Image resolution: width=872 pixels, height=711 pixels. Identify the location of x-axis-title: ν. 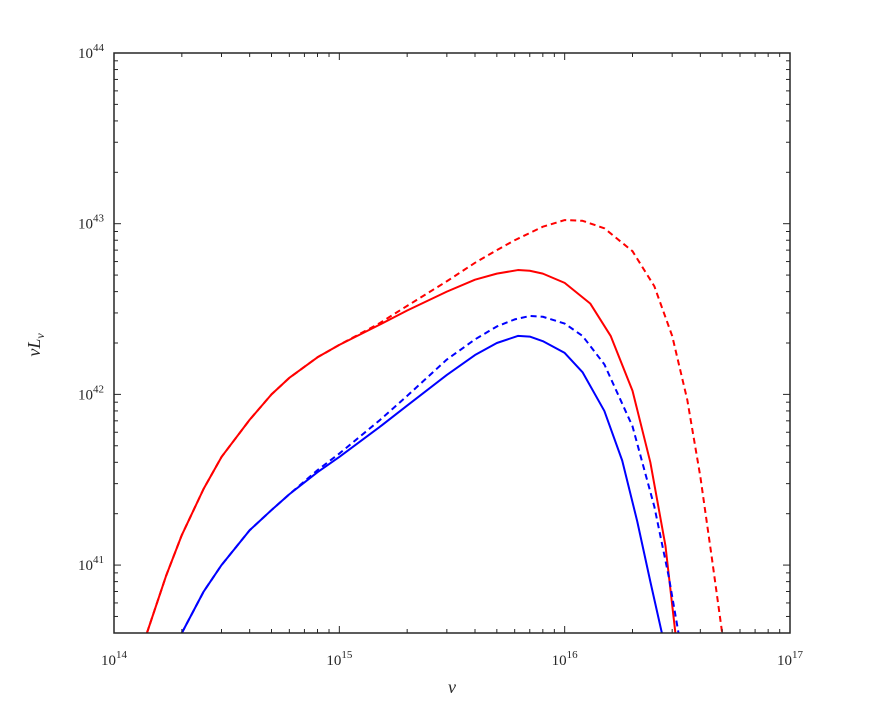
(452, 687).